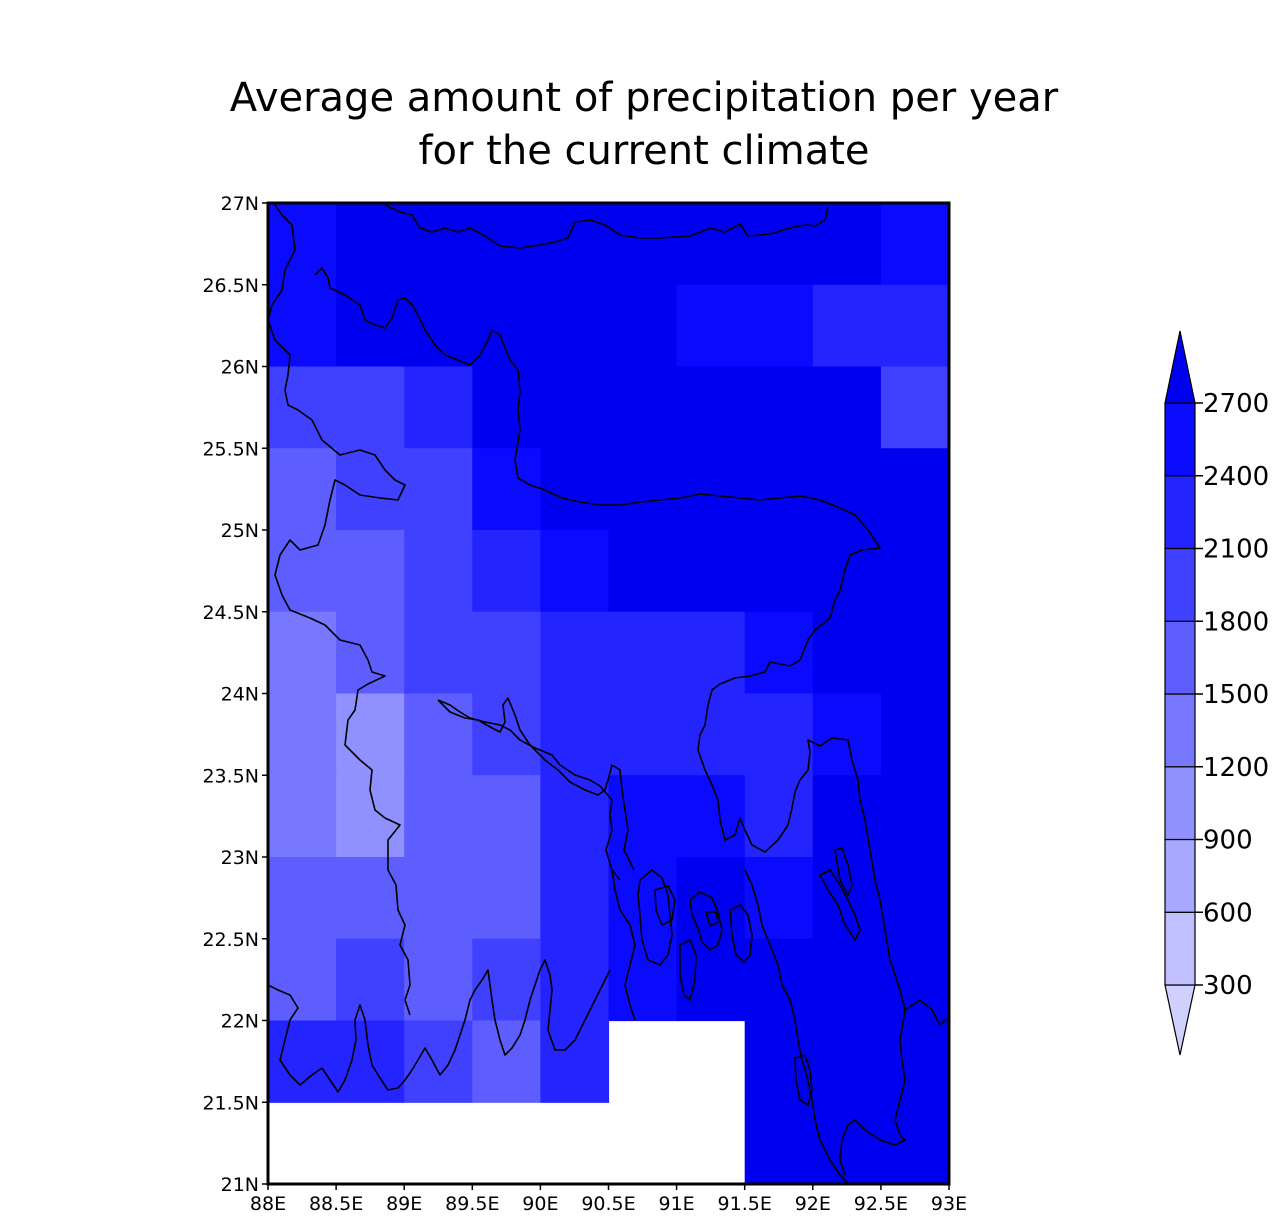 This screenshot has height=1229, width=1288. Describe the element at coordinates (240, 1185) in the screenshot. I see `y-tick-label: 21N` at that location.